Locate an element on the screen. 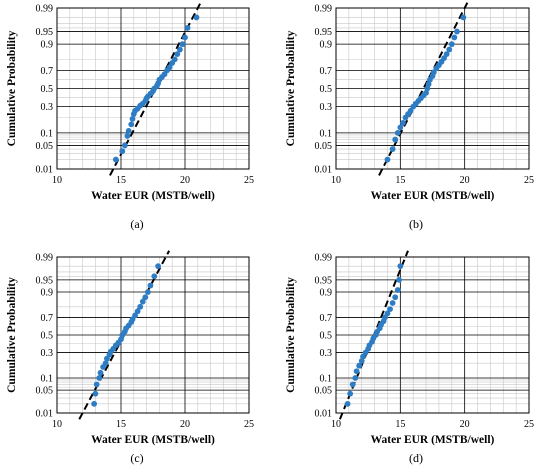  panel-caption: (a) is located at coordinates (136, 224).